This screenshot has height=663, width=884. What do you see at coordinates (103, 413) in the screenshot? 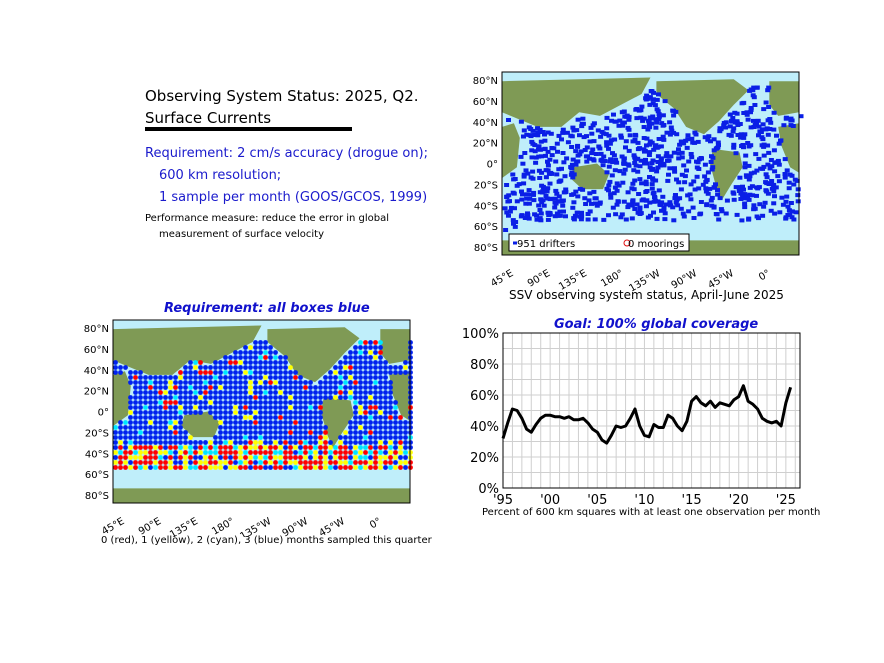
I see `lat-tick-label: 0°` at bounding box center [103, 413].